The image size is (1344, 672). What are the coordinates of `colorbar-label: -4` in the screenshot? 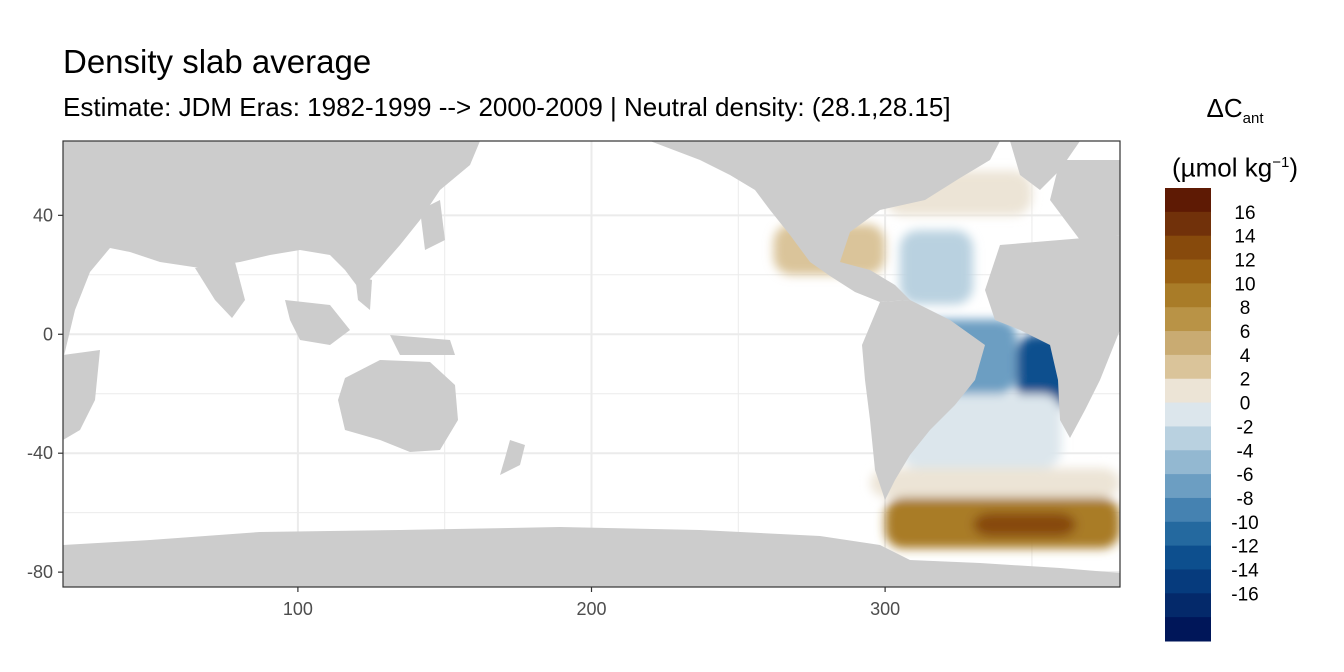 It's located at (1245, 451).